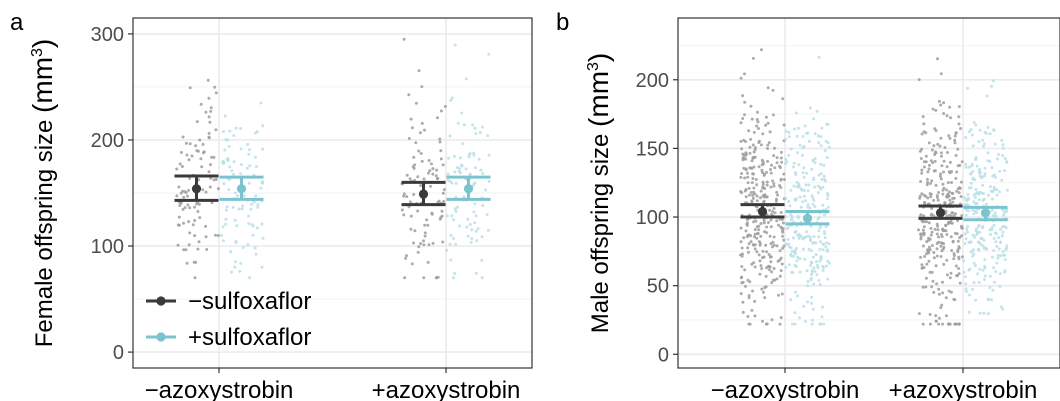  What do you see at coordinates (107, 141) in the screenshot?
I see `y-tick-label: 200` at bounding box center [107, 141].